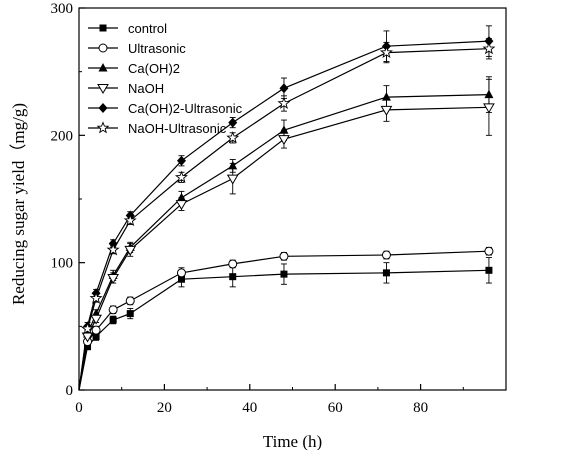 The image size is (568, 450). Describe the element at coordinates (62, 264) in the screenshot. I see `y-tick-label: 100` at that location.